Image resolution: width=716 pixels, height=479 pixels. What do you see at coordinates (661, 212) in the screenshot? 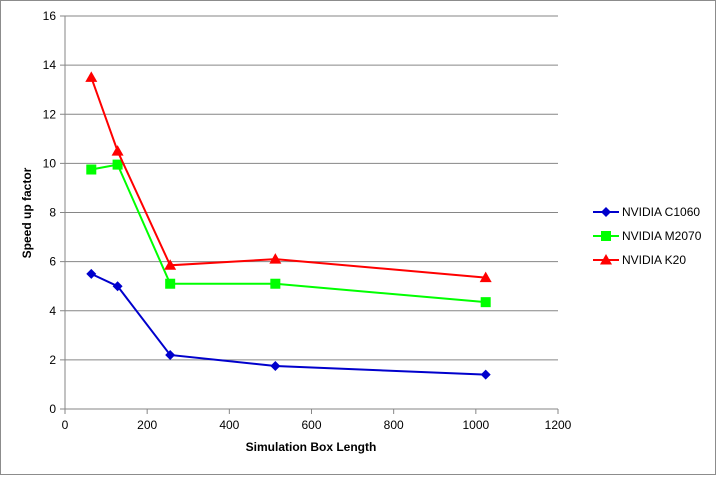
I see `legend-label: NVIDIA C1060` at bounding box center [661, 212].